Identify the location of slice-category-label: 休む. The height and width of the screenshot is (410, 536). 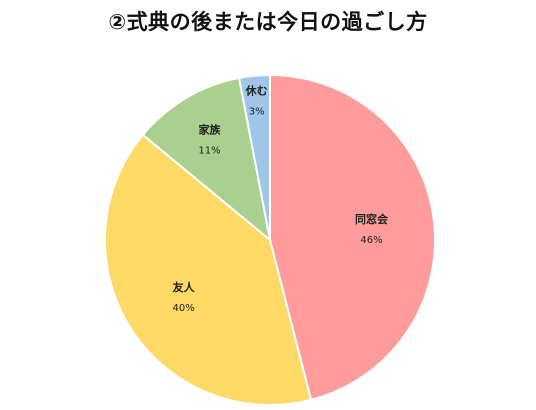
(256, 91).